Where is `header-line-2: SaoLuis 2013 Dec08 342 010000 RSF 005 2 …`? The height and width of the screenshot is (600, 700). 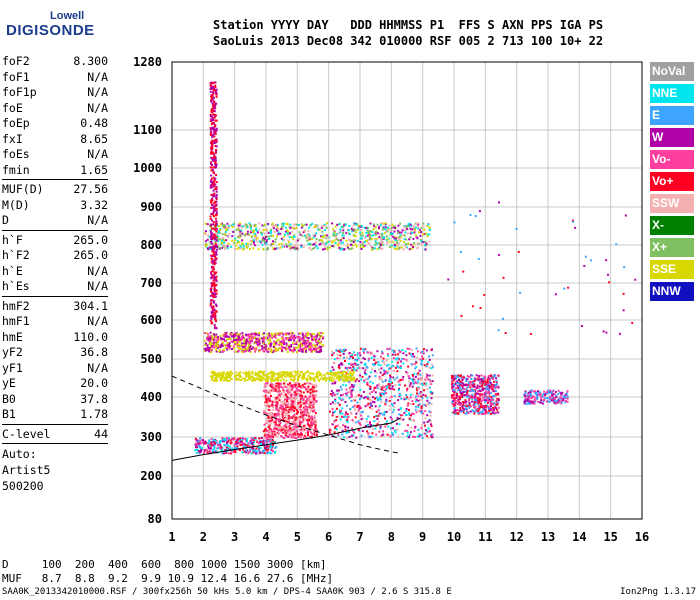 header-line-2: SaoLuis 2013 Dec08 342 010000 RSF 005 2 … is located at coordinates (408, 41).